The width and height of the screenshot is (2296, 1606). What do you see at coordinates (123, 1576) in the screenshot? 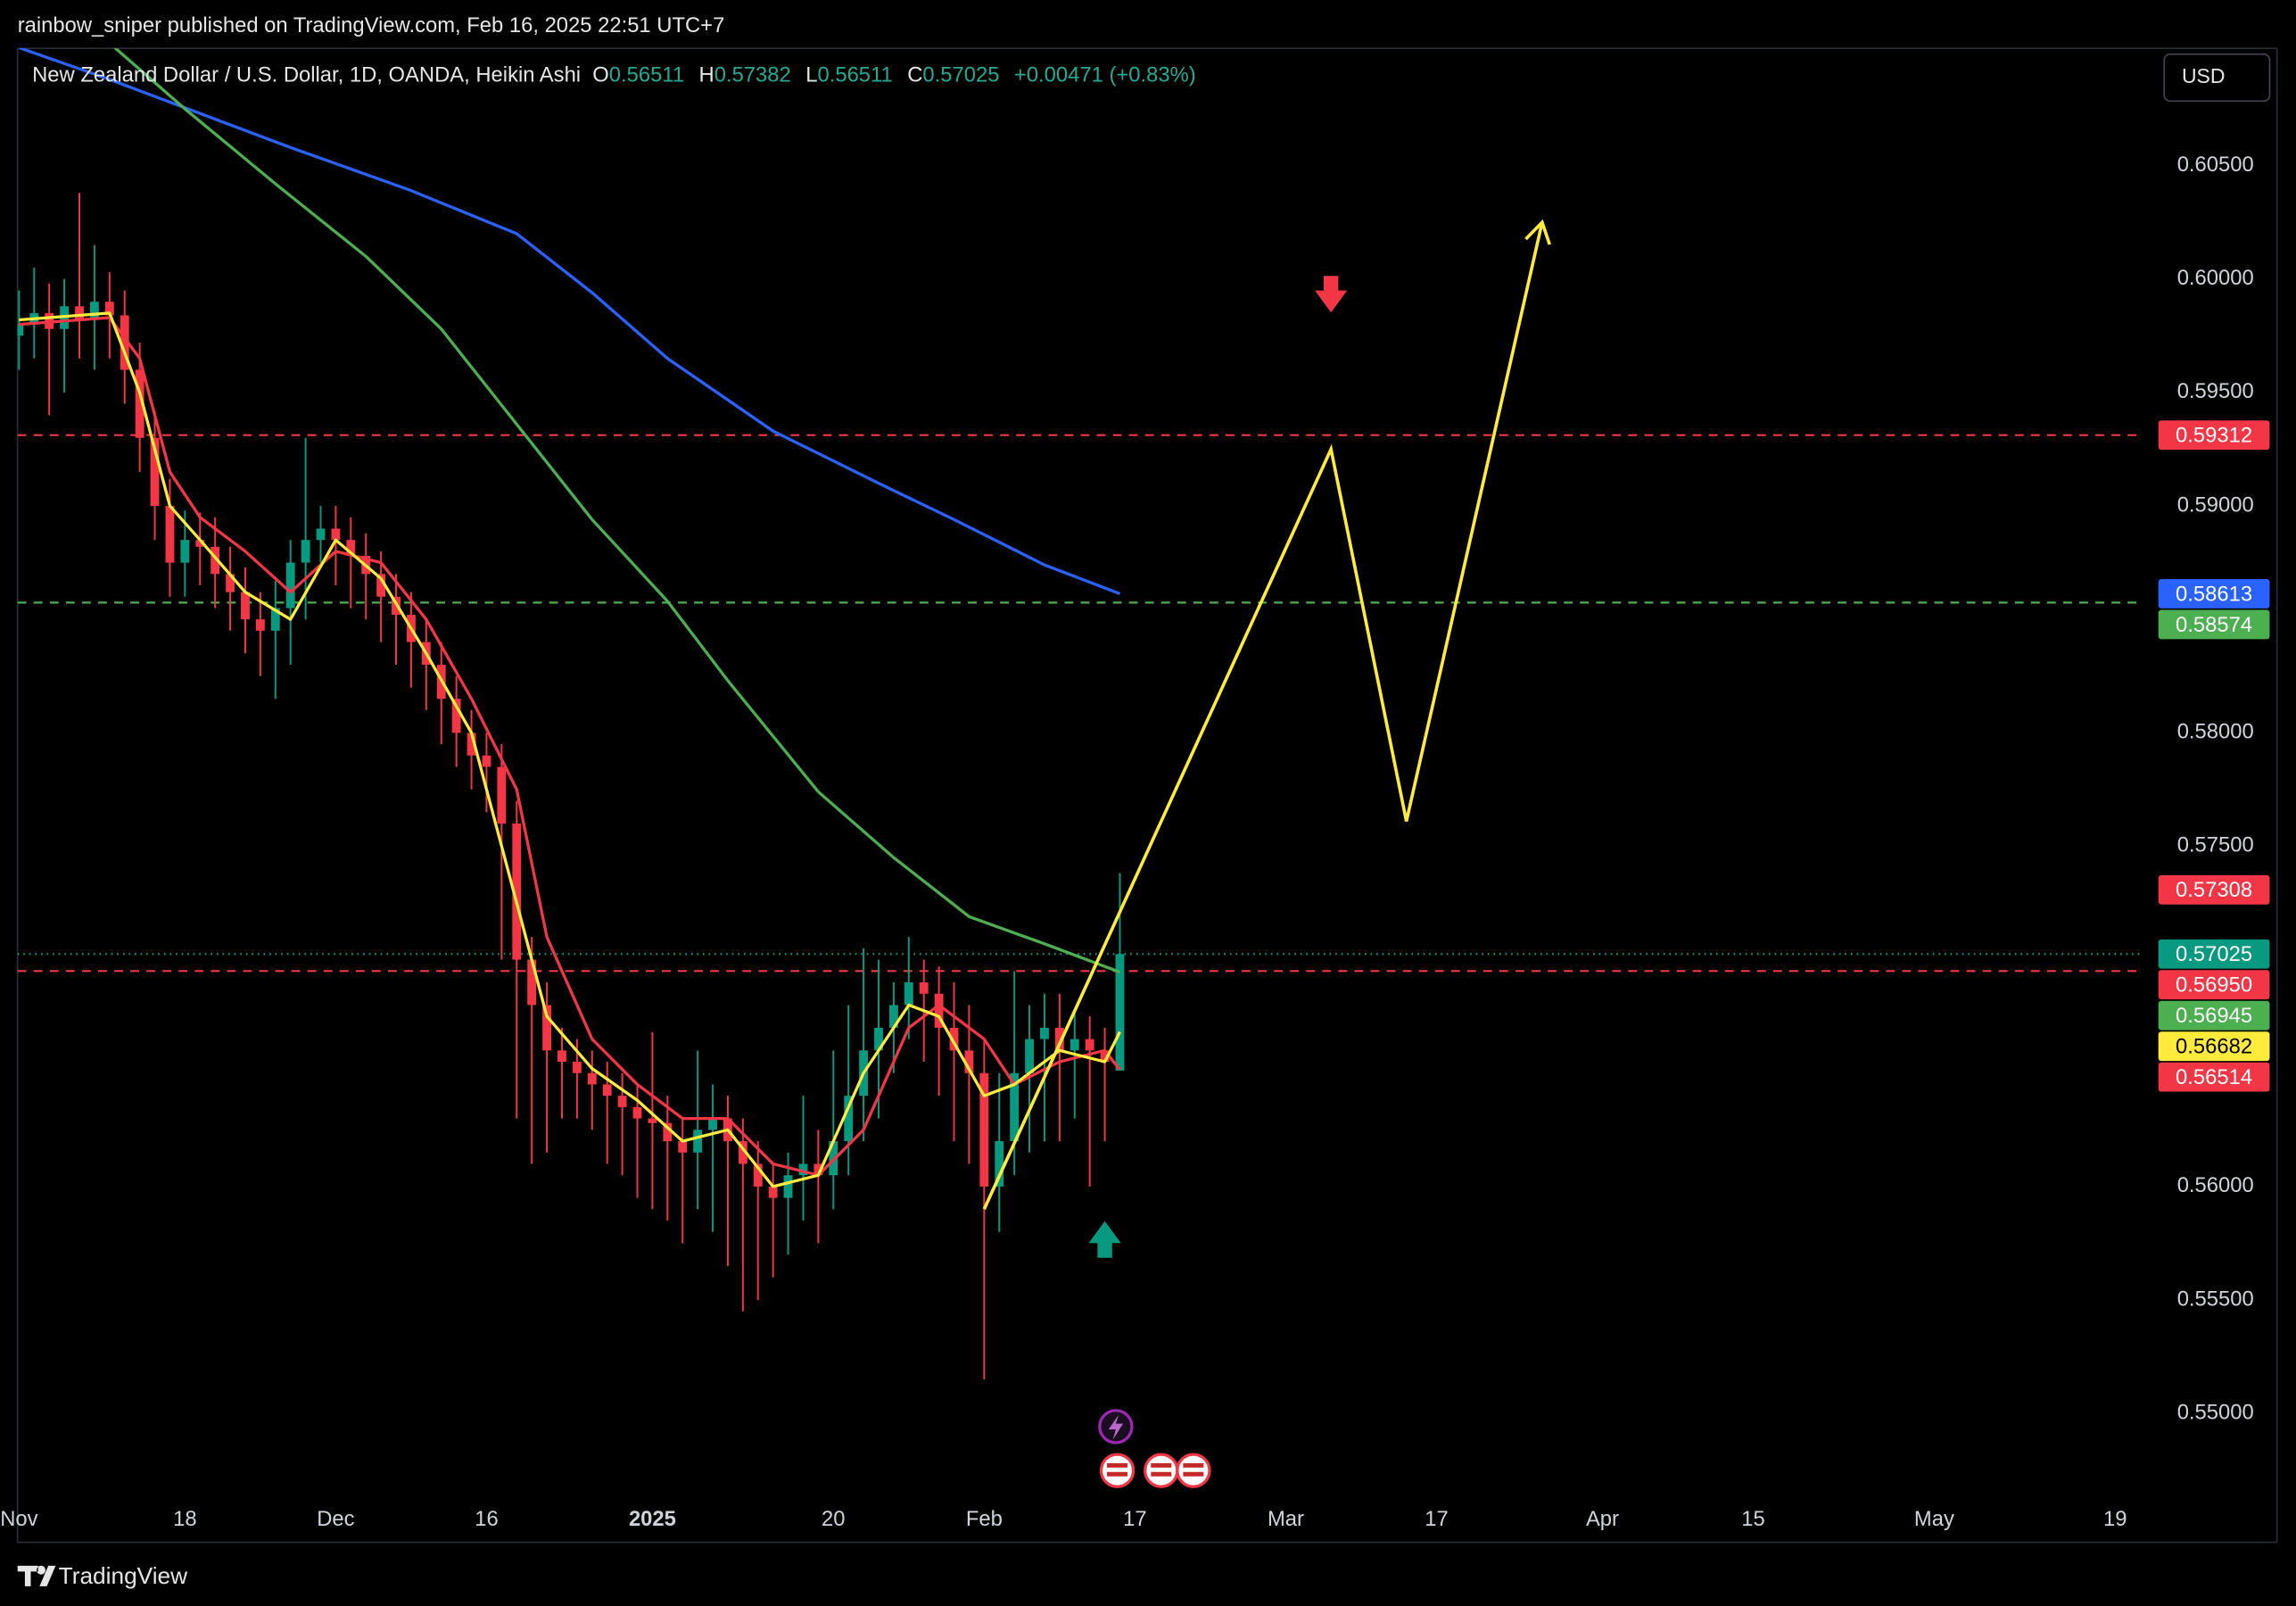
I see `brand-name: TradingView` at bounding box center [123, 1576].